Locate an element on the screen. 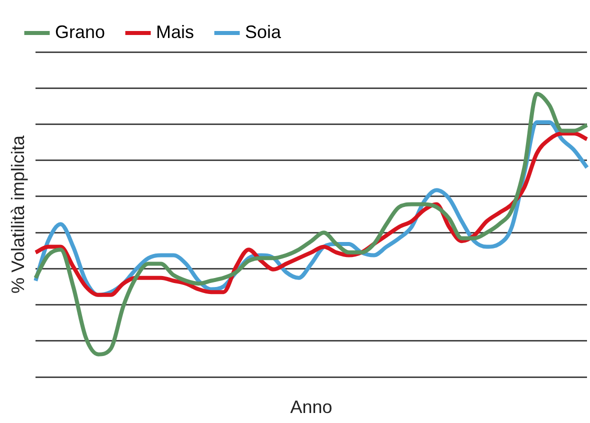  legend-label: Soia is located at coordinates (263, 32).